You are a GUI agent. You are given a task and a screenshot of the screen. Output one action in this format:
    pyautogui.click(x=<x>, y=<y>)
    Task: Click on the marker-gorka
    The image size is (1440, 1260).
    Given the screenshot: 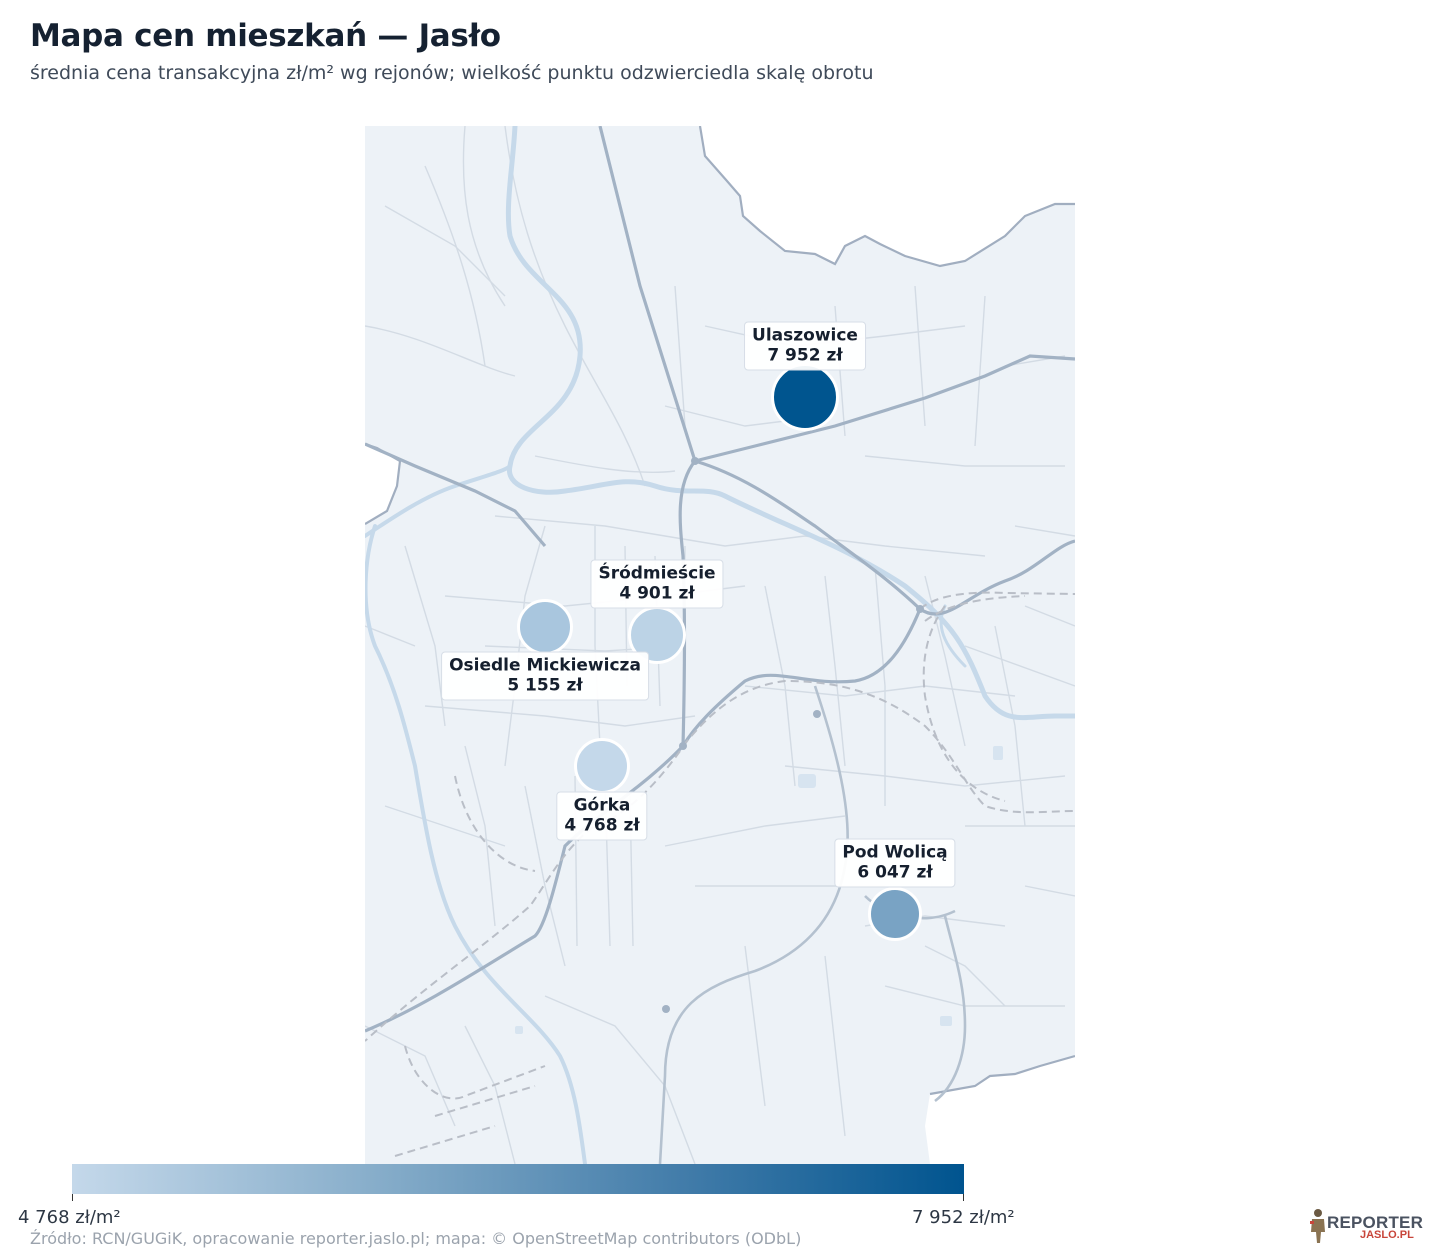 What is the action you would take?
    pyautogui.click(x=602, y=766)
    